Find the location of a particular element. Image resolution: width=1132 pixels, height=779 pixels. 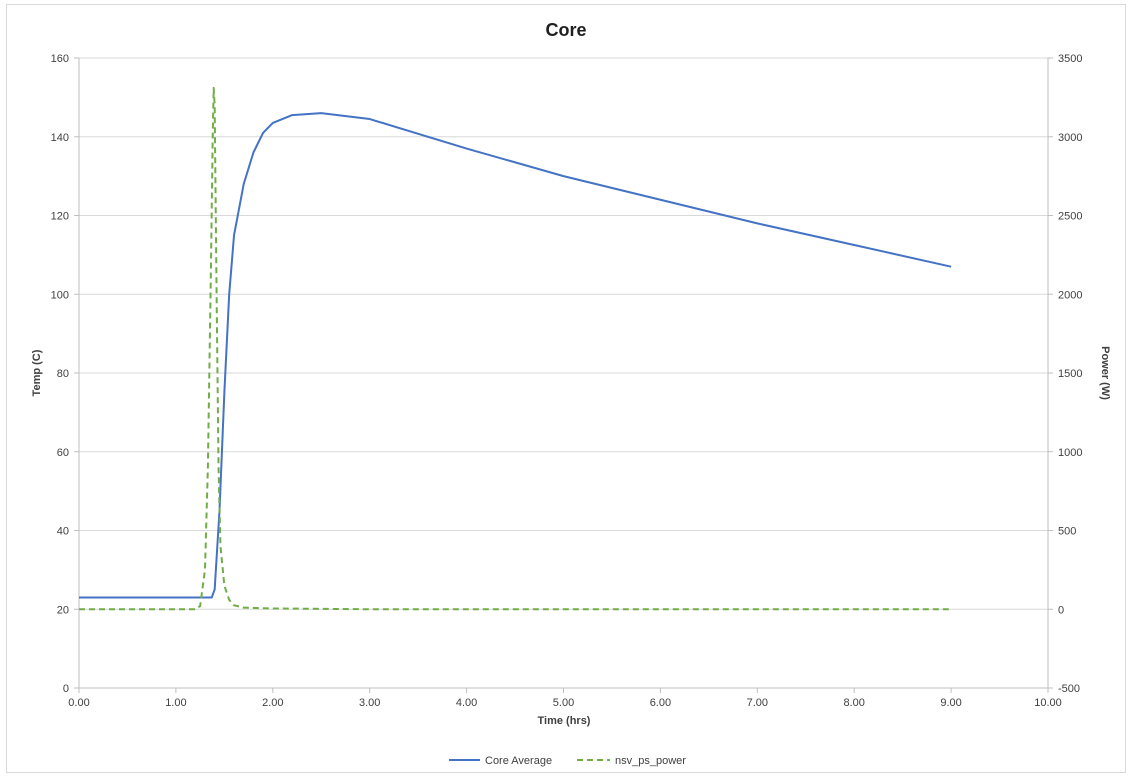

y-tick-label: 80 is located at coordinates (63, 374).